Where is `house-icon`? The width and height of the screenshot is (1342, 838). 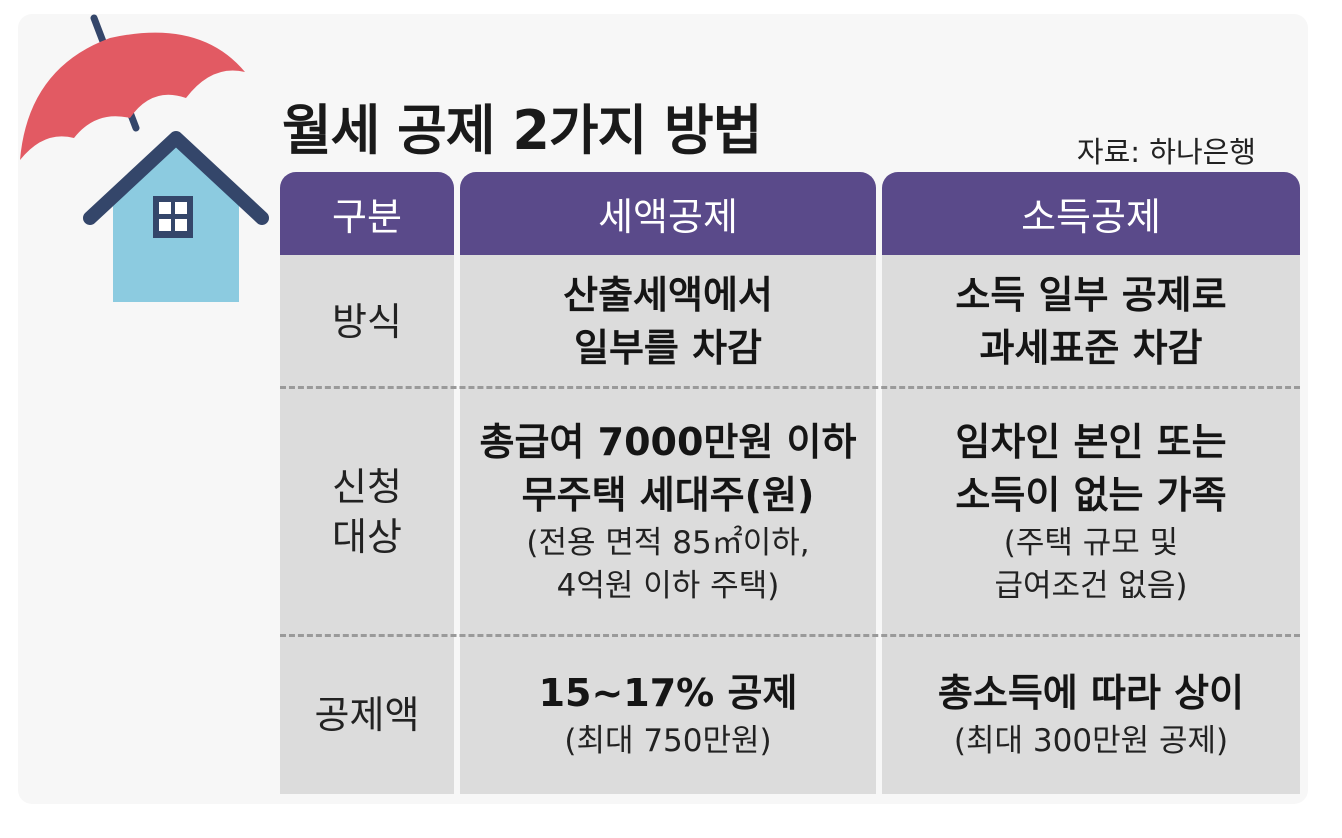 house-icon is located at coordinates (176, 216).